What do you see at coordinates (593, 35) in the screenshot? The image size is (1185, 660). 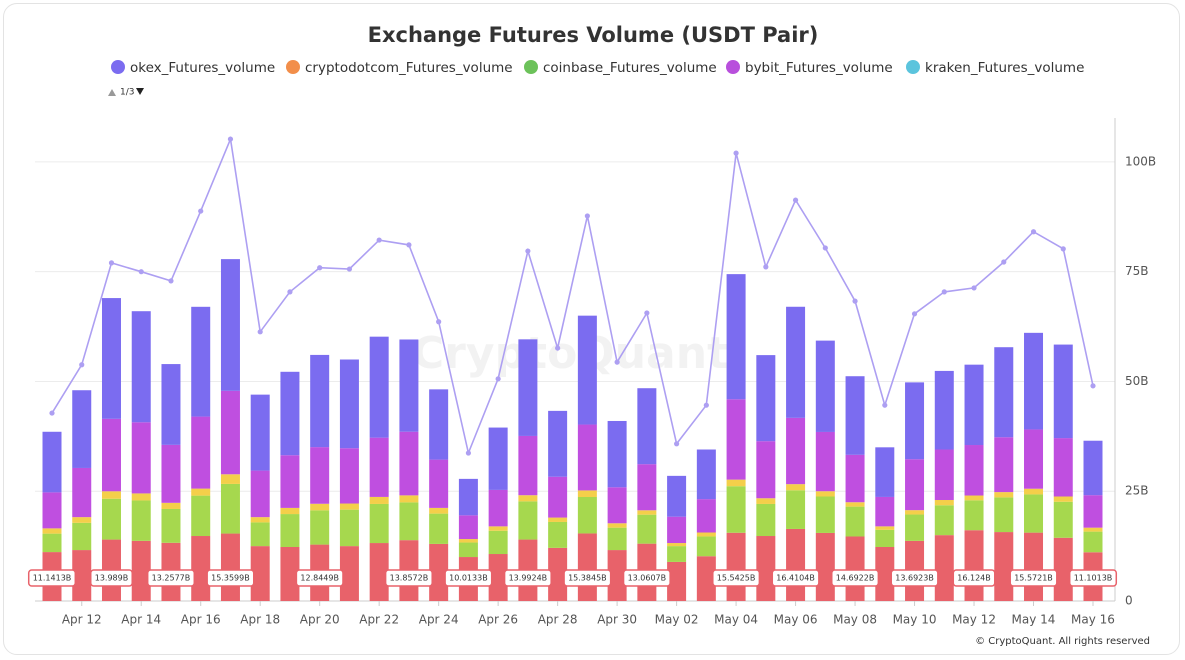 I see `chart-title: Exchange Futures Volume (USDT Pair)` at bounding box center [593, 35].